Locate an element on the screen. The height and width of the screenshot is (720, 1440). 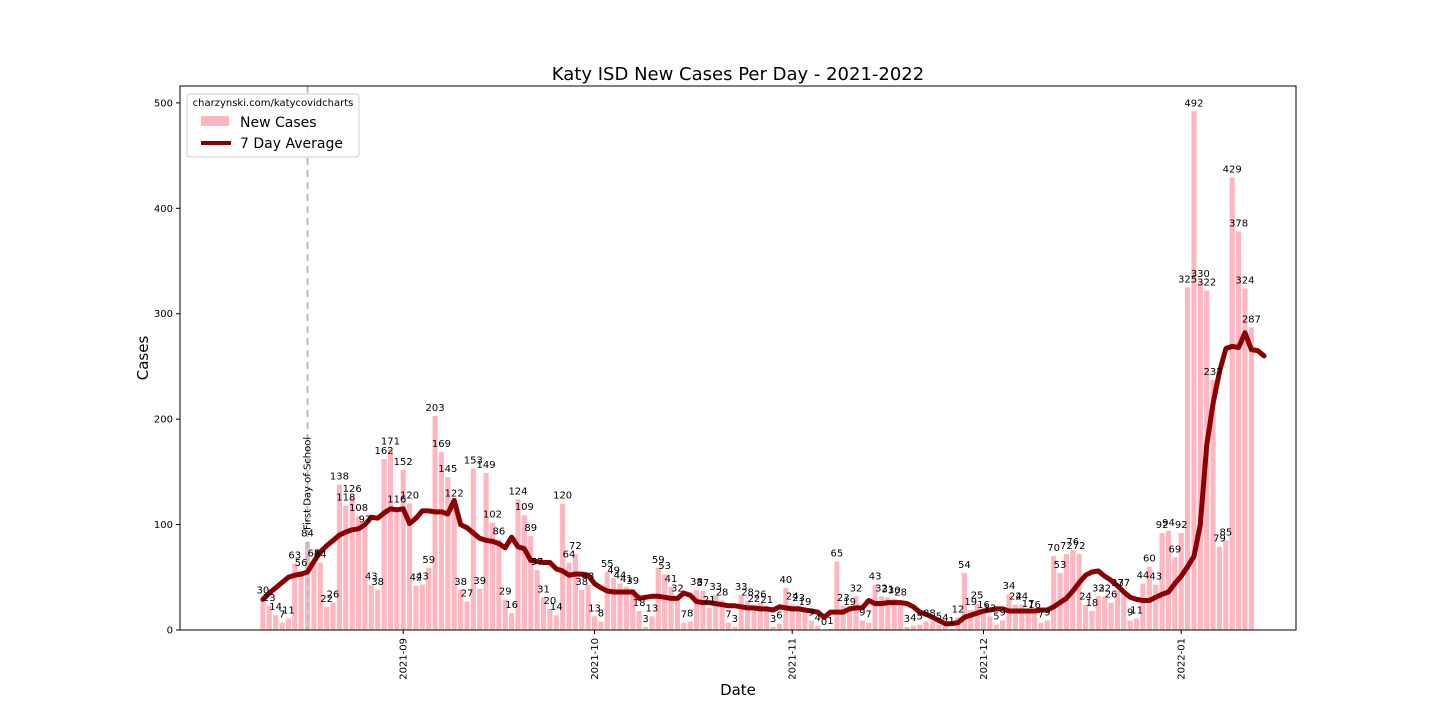
y-tick-label: 0 is located at coordinates (170, 631).